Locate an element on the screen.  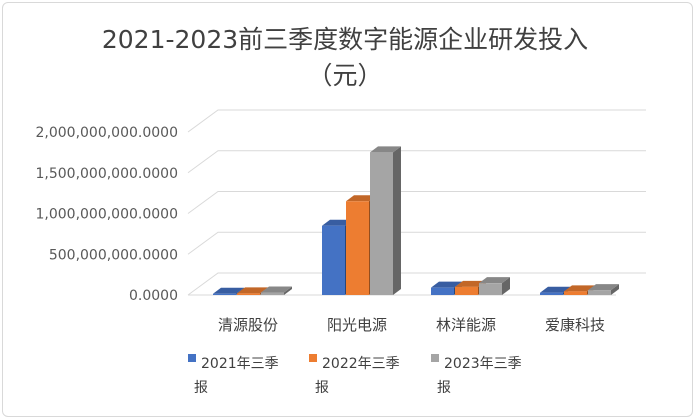
legend-label: 2022年三季报 is located at coordinates (357, 376).